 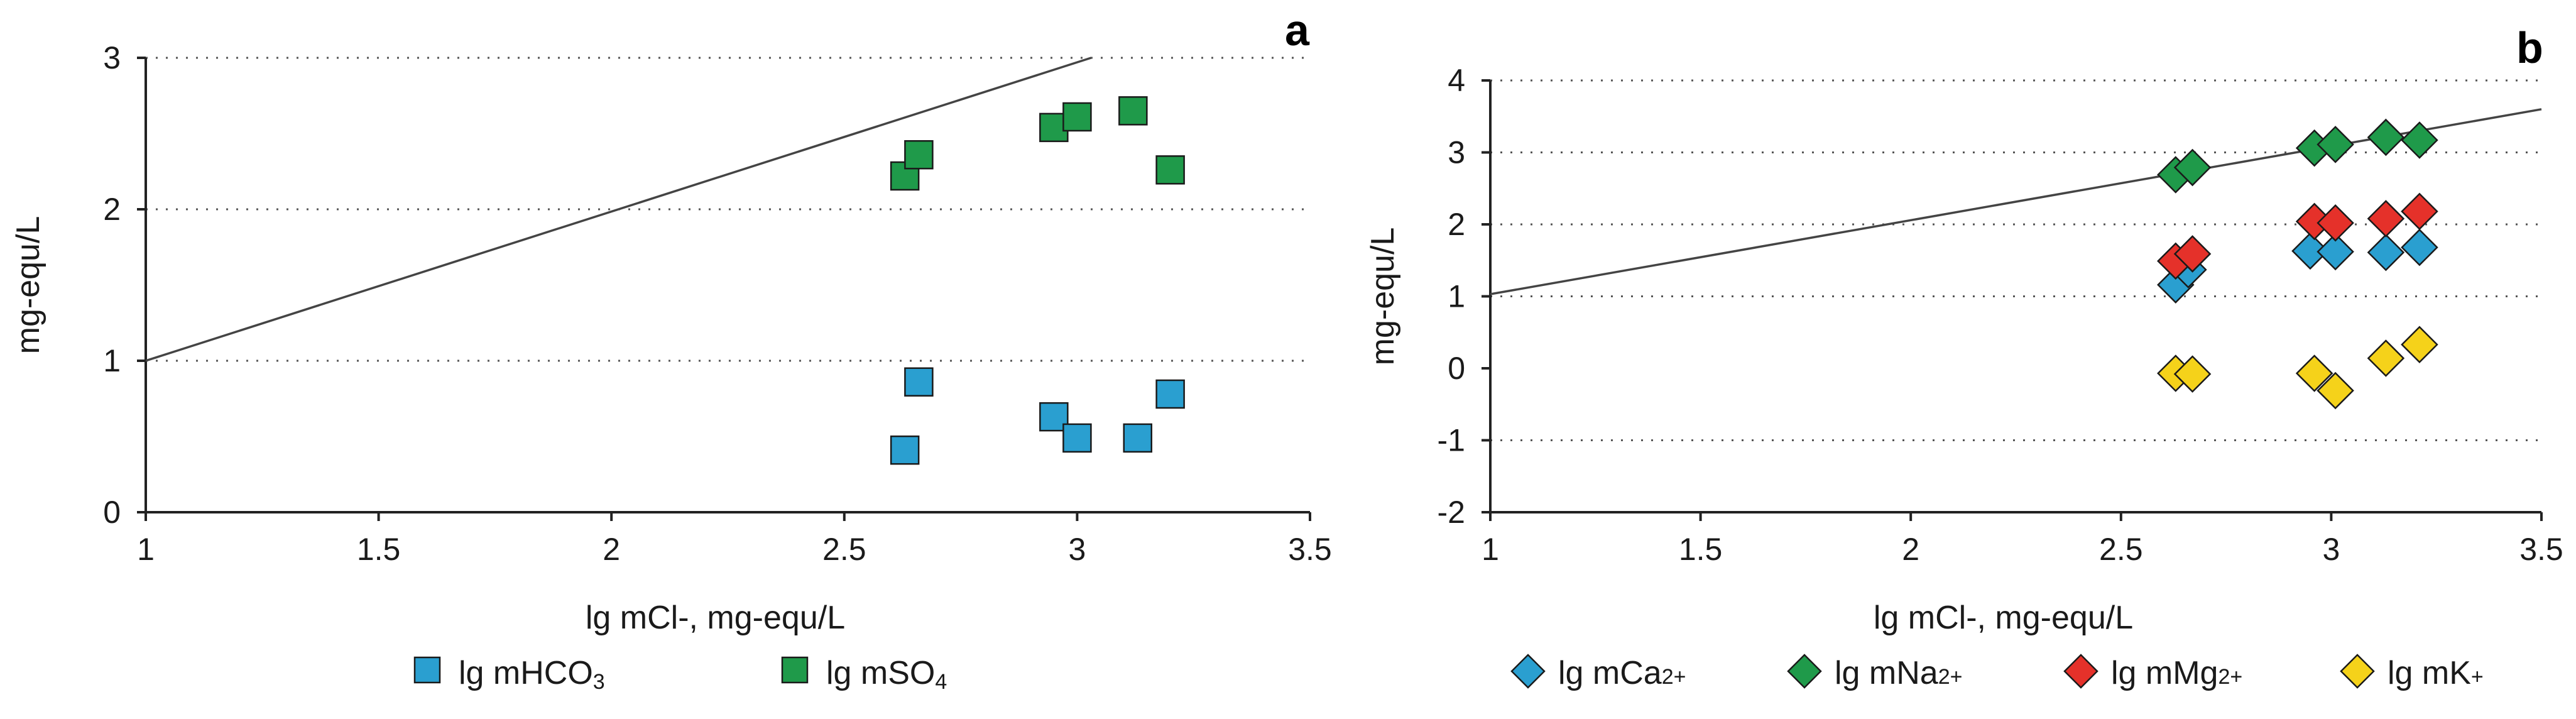 I want to click on reference-line, so click(x=2016, y=202).